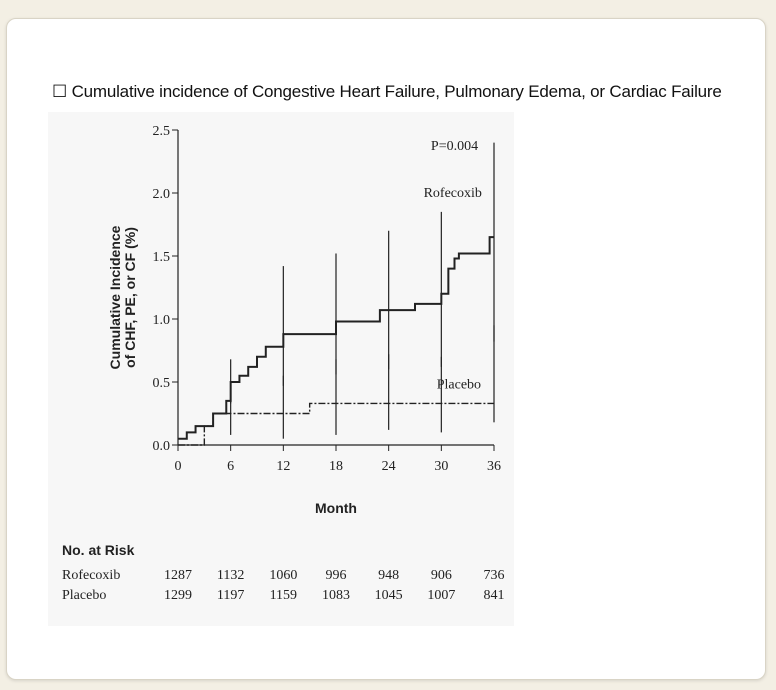 The width and height of the screenshot is (776, 690). I want to click on y-tick-label: 1.0, so click(162, 320).